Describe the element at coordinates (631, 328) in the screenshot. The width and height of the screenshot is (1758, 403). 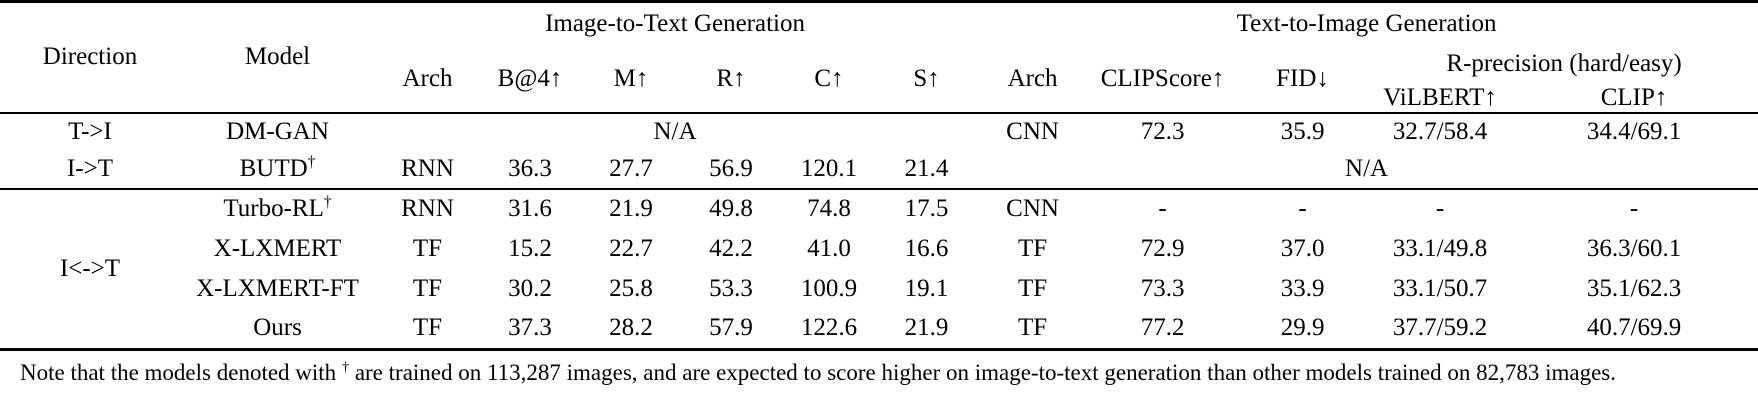
I see `cell-meteor: 28.2` at that location.